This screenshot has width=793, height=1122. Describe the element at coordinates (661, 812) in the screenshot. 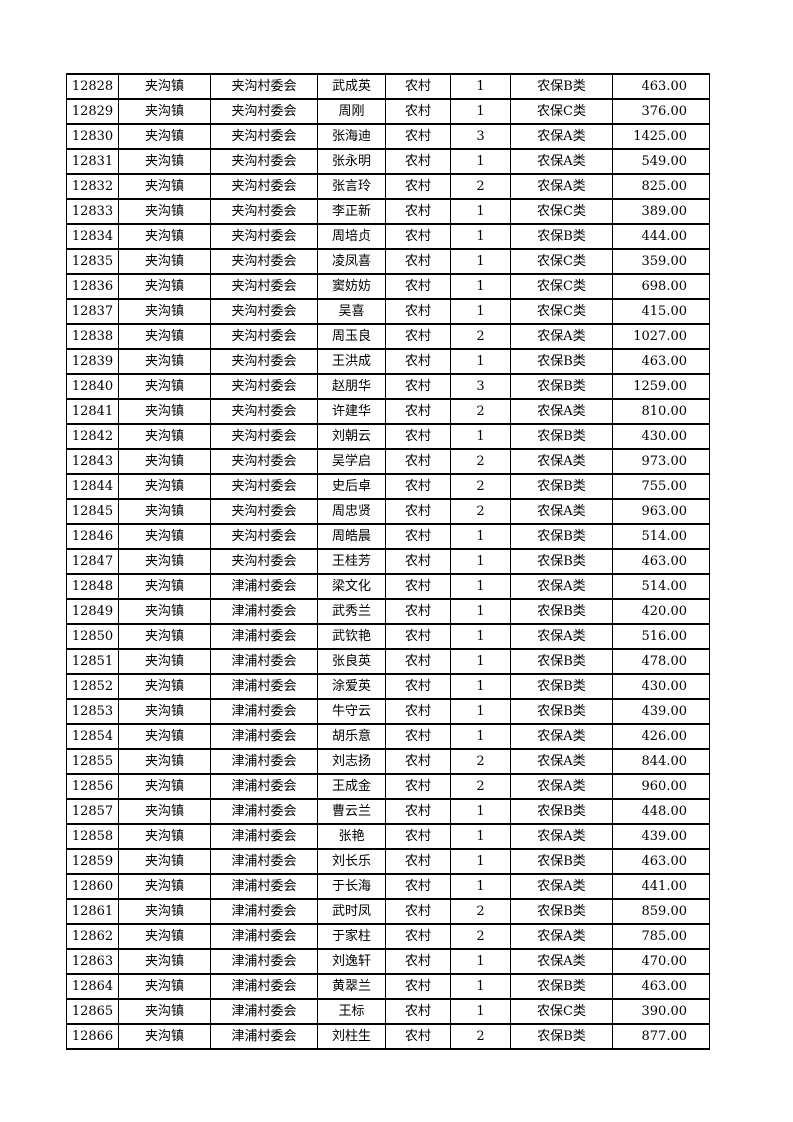

I see `cell-amount: 448.00` at that location.